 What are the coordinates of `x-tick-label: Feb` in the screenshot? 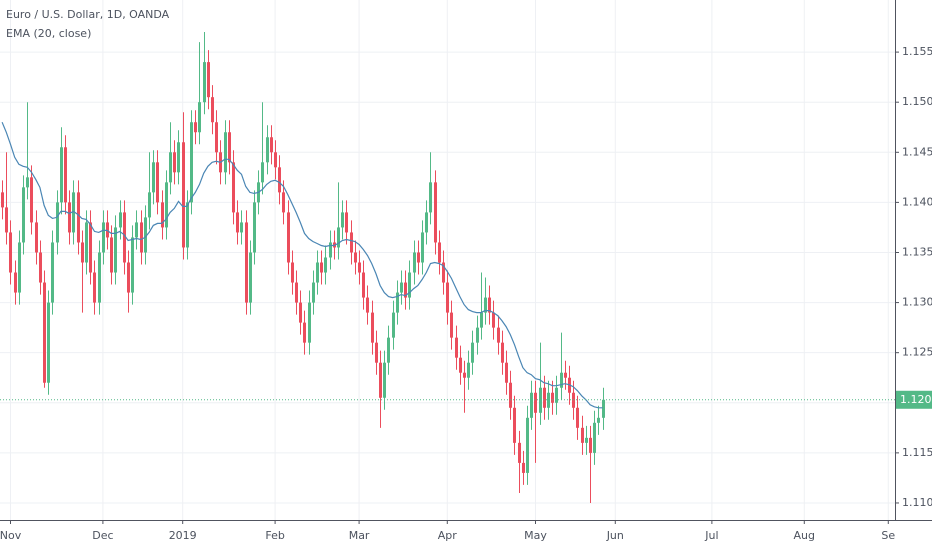 It's located at (274, 535).